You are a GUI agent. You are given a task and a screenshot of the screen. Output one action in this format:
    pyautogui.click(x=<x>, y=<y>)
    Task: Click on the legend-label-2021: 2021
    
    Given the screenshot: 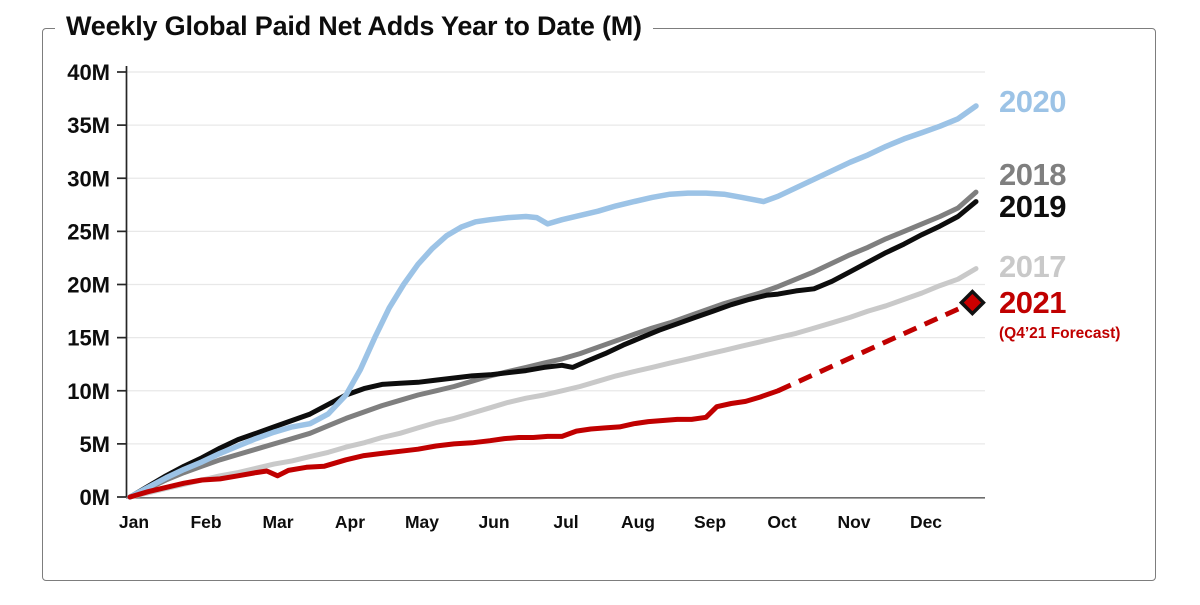 What is the action you would take?
    pyautogui.click(x=1032, y=302)
    